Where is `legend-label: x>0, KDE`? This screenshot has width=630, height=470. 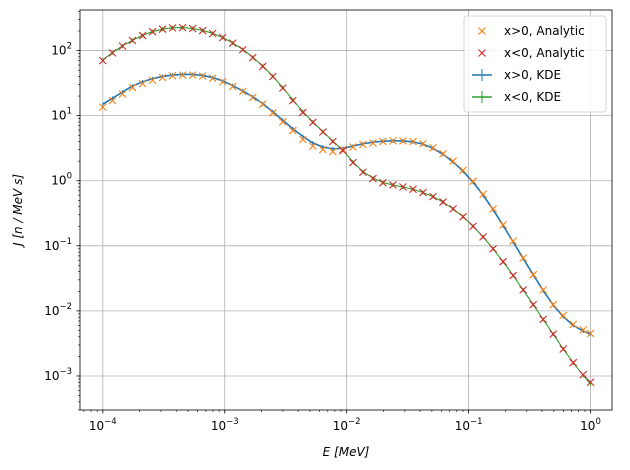
legend-label: x>0, KDE is located at coordinates (532, 75).